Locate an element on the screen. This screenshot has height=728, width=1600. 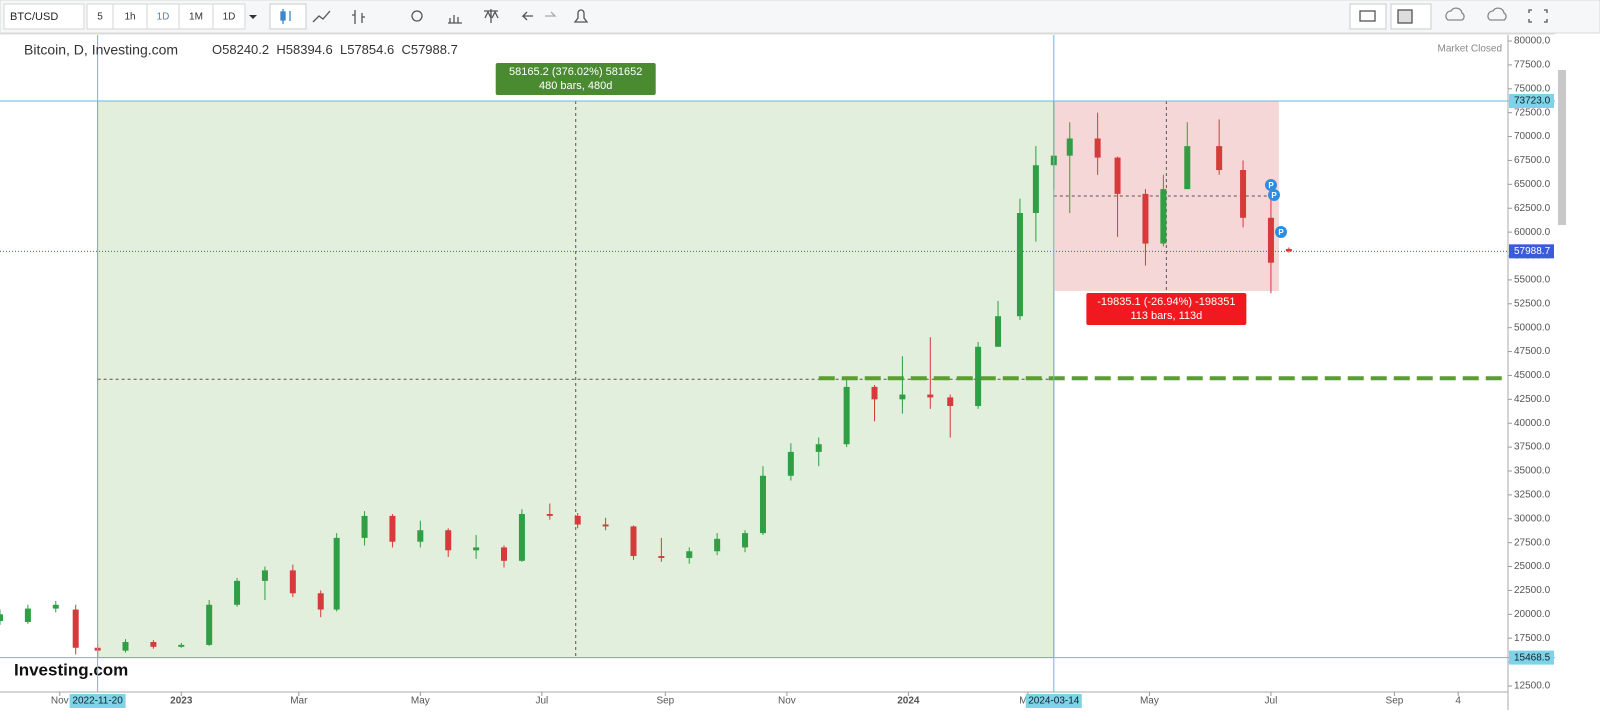
y-tick-label: 32500.0 is located at coordinates (1532, 495).